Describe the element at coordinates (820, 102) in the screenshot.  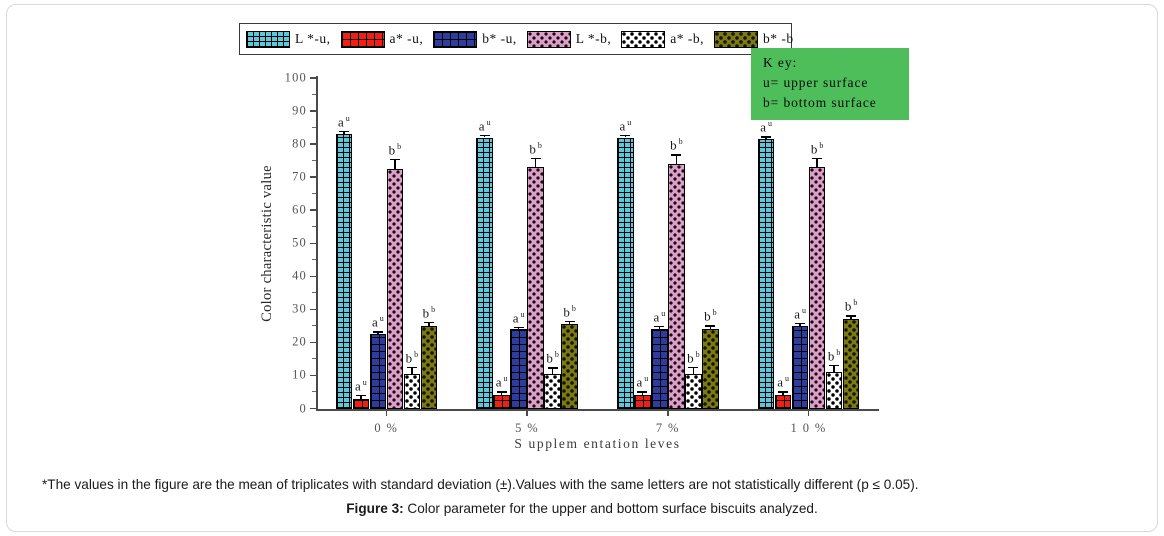
I see `key-line: b= bottom surface` at that location.